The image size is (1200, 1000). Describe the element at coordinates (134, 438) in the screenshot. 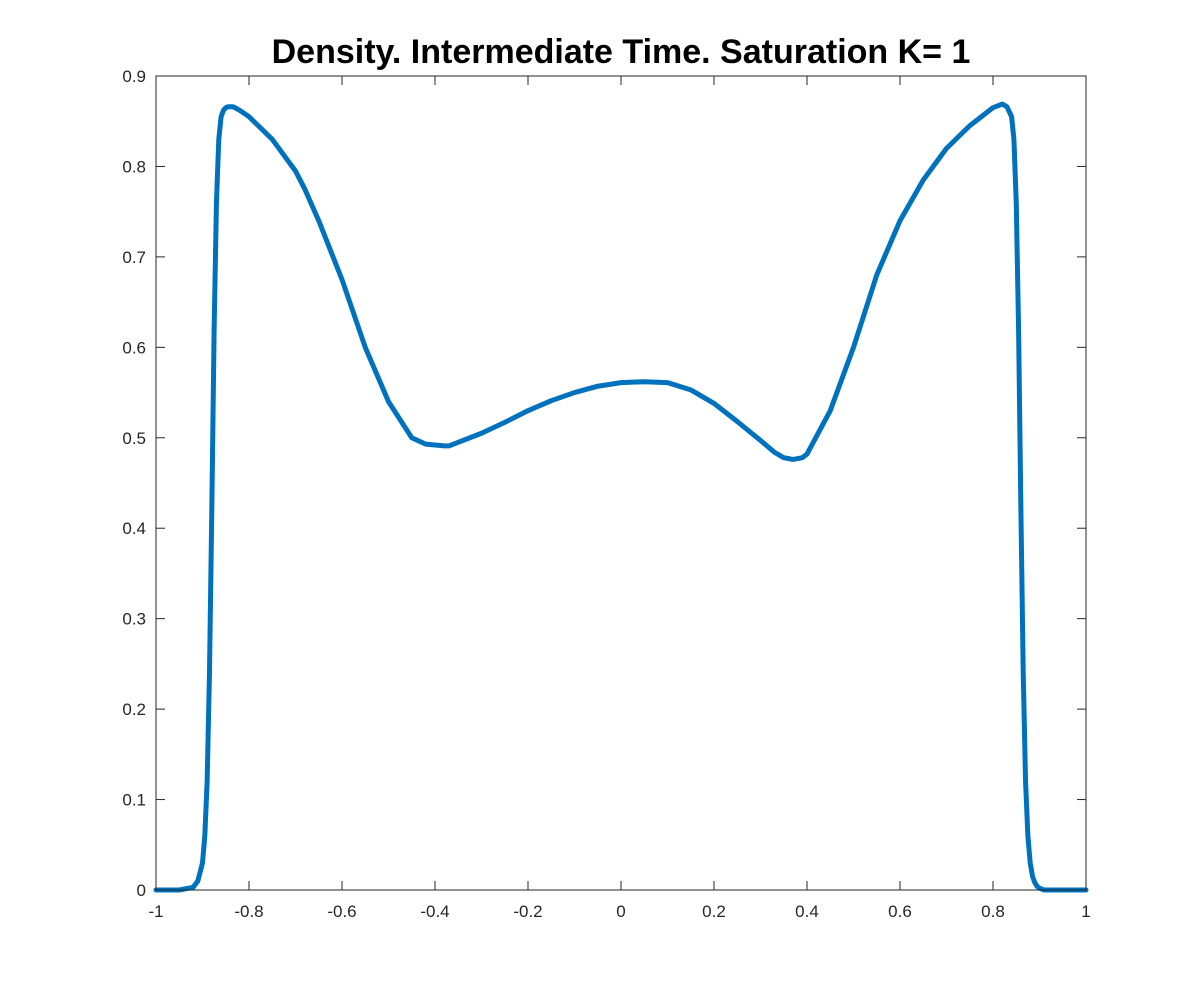

I see `y-tick-label: 0.5` at that location.